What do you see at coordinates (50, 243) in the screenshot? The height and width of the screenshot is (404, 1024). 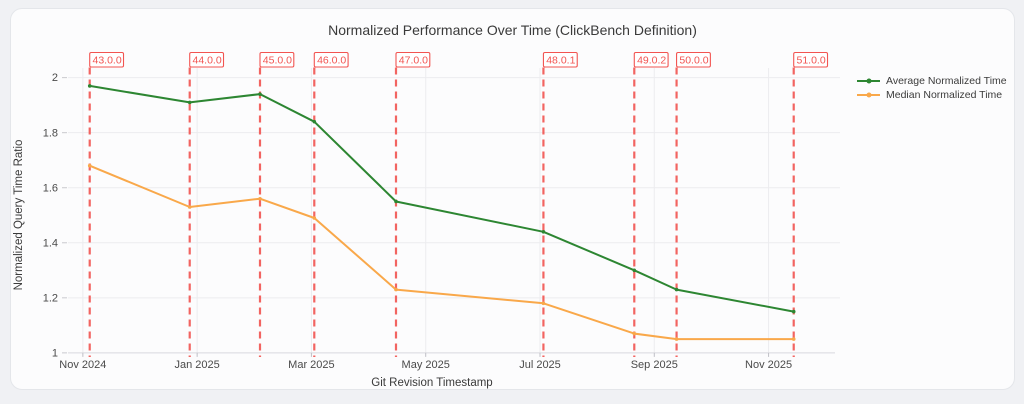 I see `y-tick-label: 1.4` at bounding box center [50, 243].